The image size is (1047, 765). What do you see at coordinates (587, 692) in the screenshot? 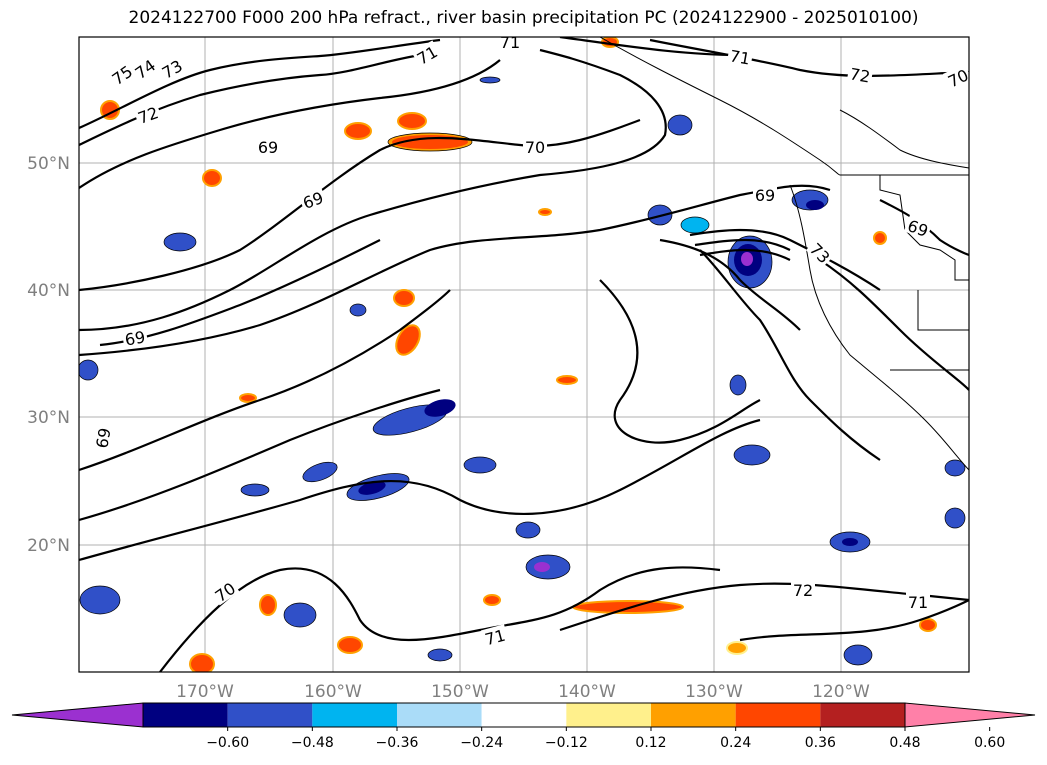
I see `lon-label: 140°W` at bounding box center [587, 692].